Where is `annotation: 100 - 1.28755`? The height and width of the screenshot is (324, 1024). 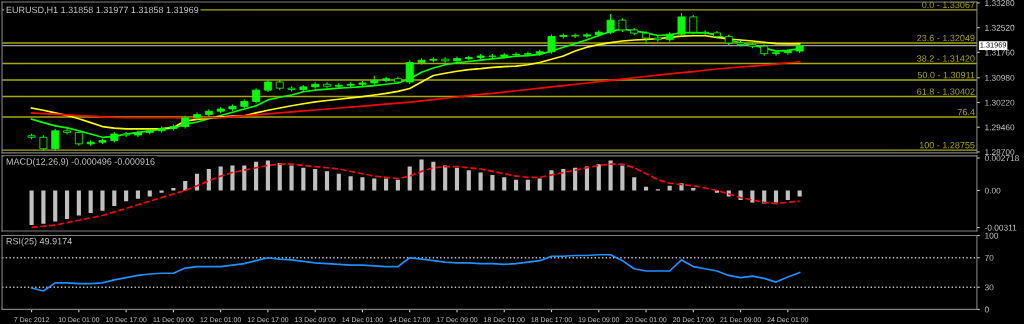
annotation: 100 - 1.28755 is located at coordinates (947, 145).